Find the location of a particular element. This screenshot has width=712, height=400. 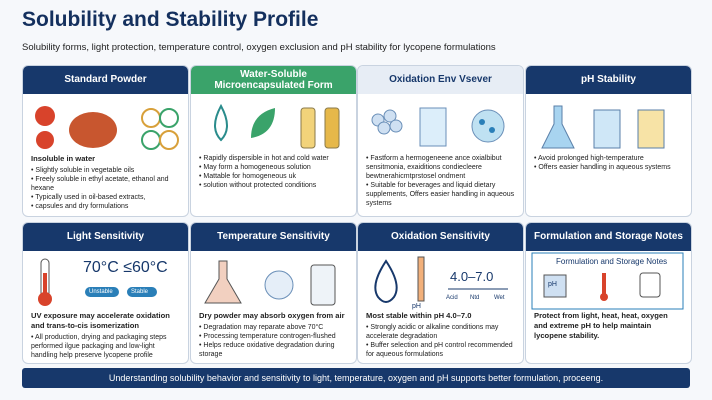

figure-label: 70°C ≤60°C is located at coordinates (125, 267).